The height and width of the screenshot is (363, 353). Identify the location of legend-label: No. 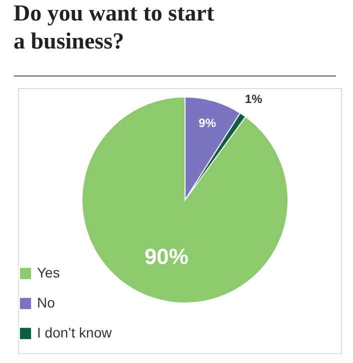
(46, 302).